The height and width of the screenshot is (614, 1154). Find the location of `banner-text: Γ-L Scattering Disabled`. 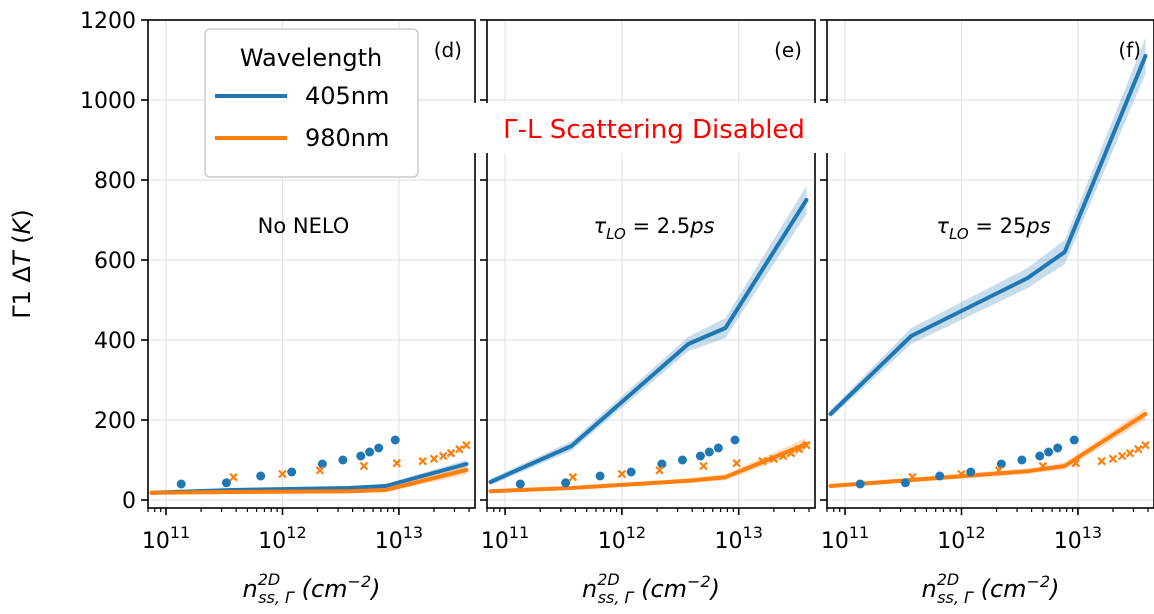

banner-text: Γ-L Scattering Disabled is located at coordinates (654, 130).